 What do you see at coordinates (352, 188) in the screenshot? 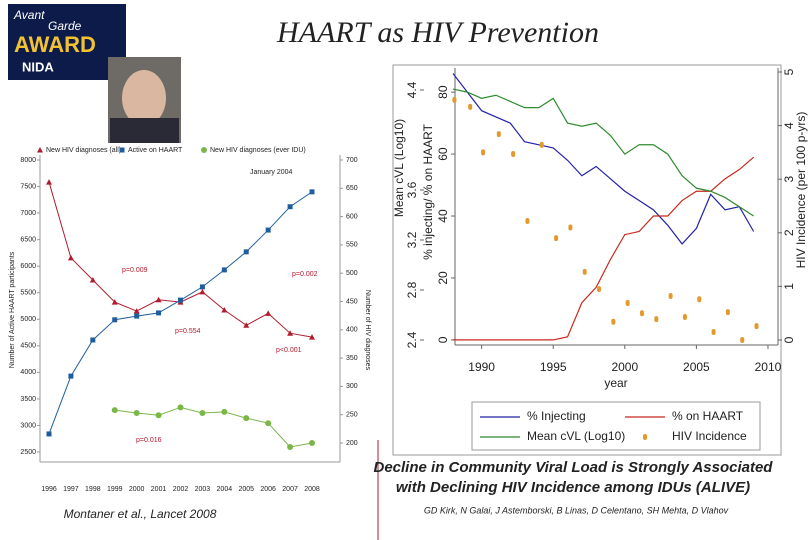
I see `y2-tick-label: 650` at bounding box center [352, 188].